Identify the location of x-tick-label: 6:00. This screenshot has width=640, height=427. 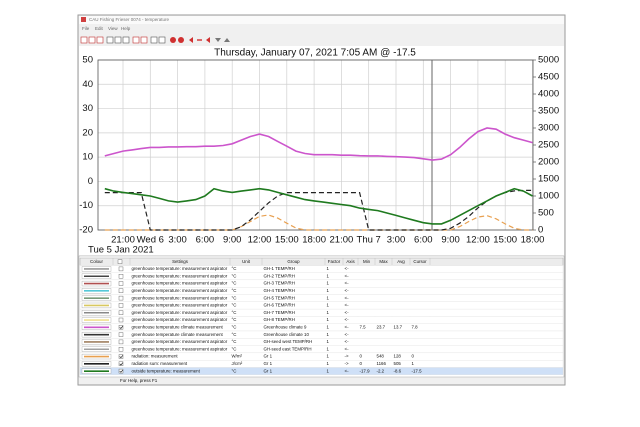
(423, 240).